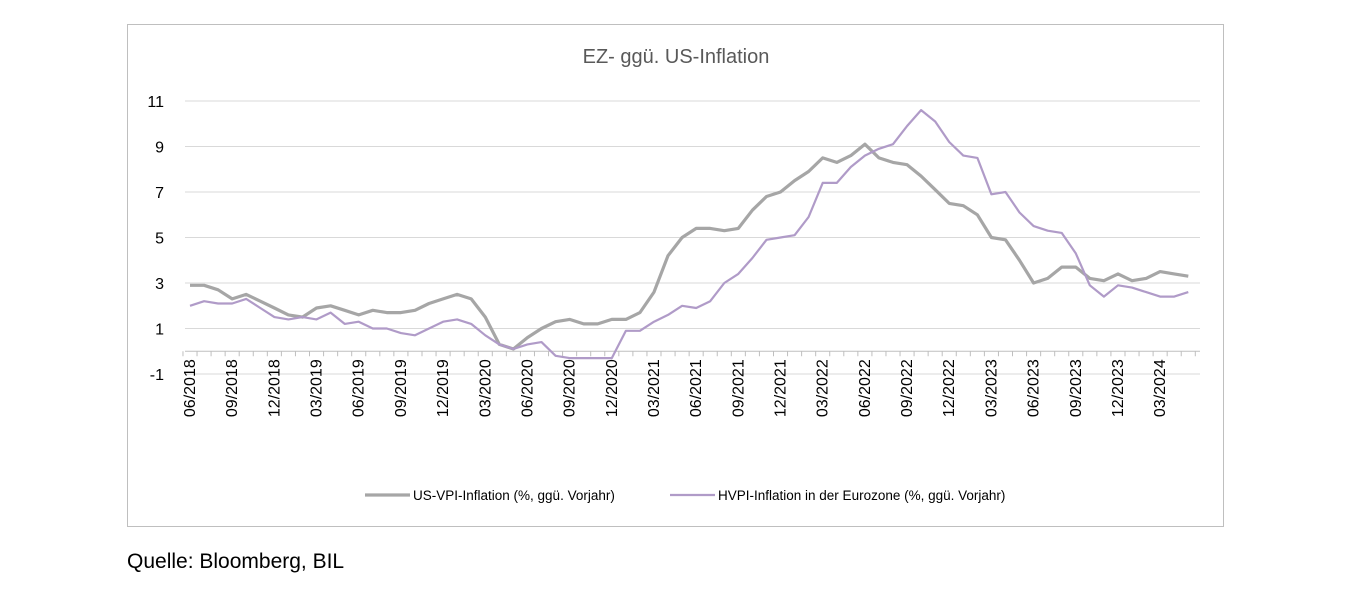  What do you see at coordinates (1034, 388) in the screenshot?
I see `x-tick-label: 06/2023` at bounding box center [1034, 388].